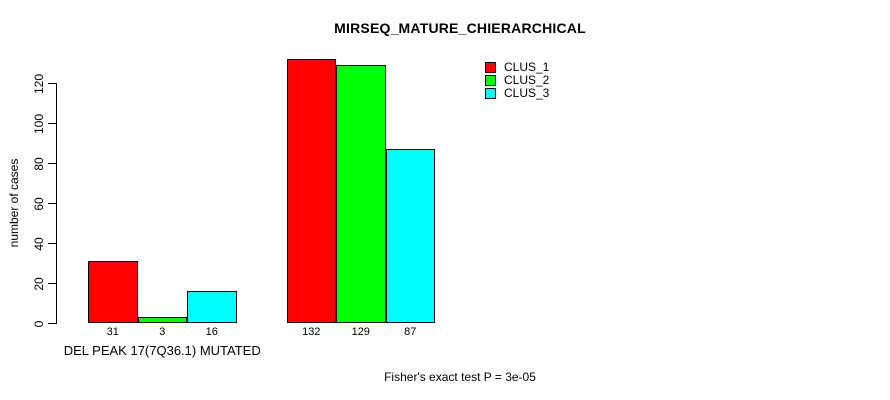 Image resolution: width=890 pixels, height=400 pixels. I want to click on y-tick-label: 80, so click(39, 163).